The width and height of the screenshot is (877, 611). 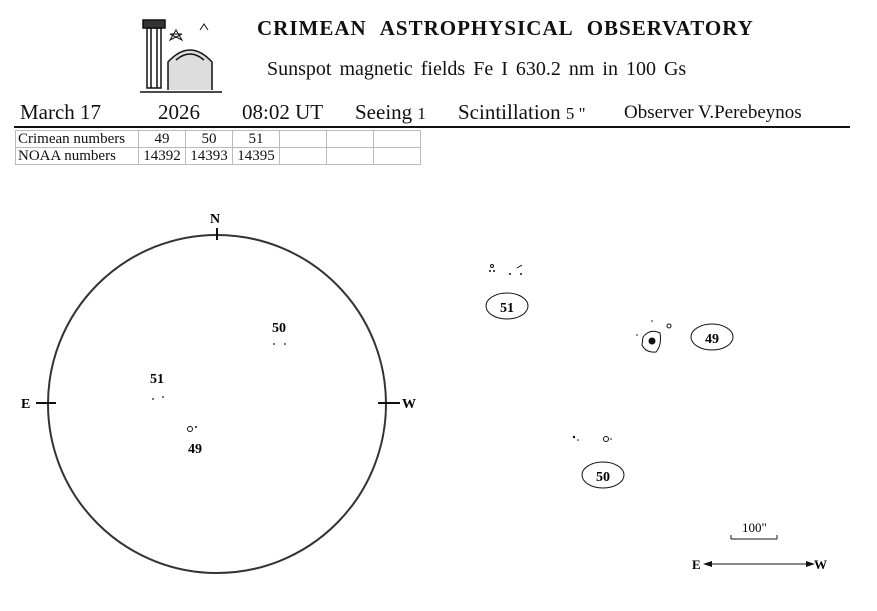 I want to click on west-label: W, so click(x=409, y=404).